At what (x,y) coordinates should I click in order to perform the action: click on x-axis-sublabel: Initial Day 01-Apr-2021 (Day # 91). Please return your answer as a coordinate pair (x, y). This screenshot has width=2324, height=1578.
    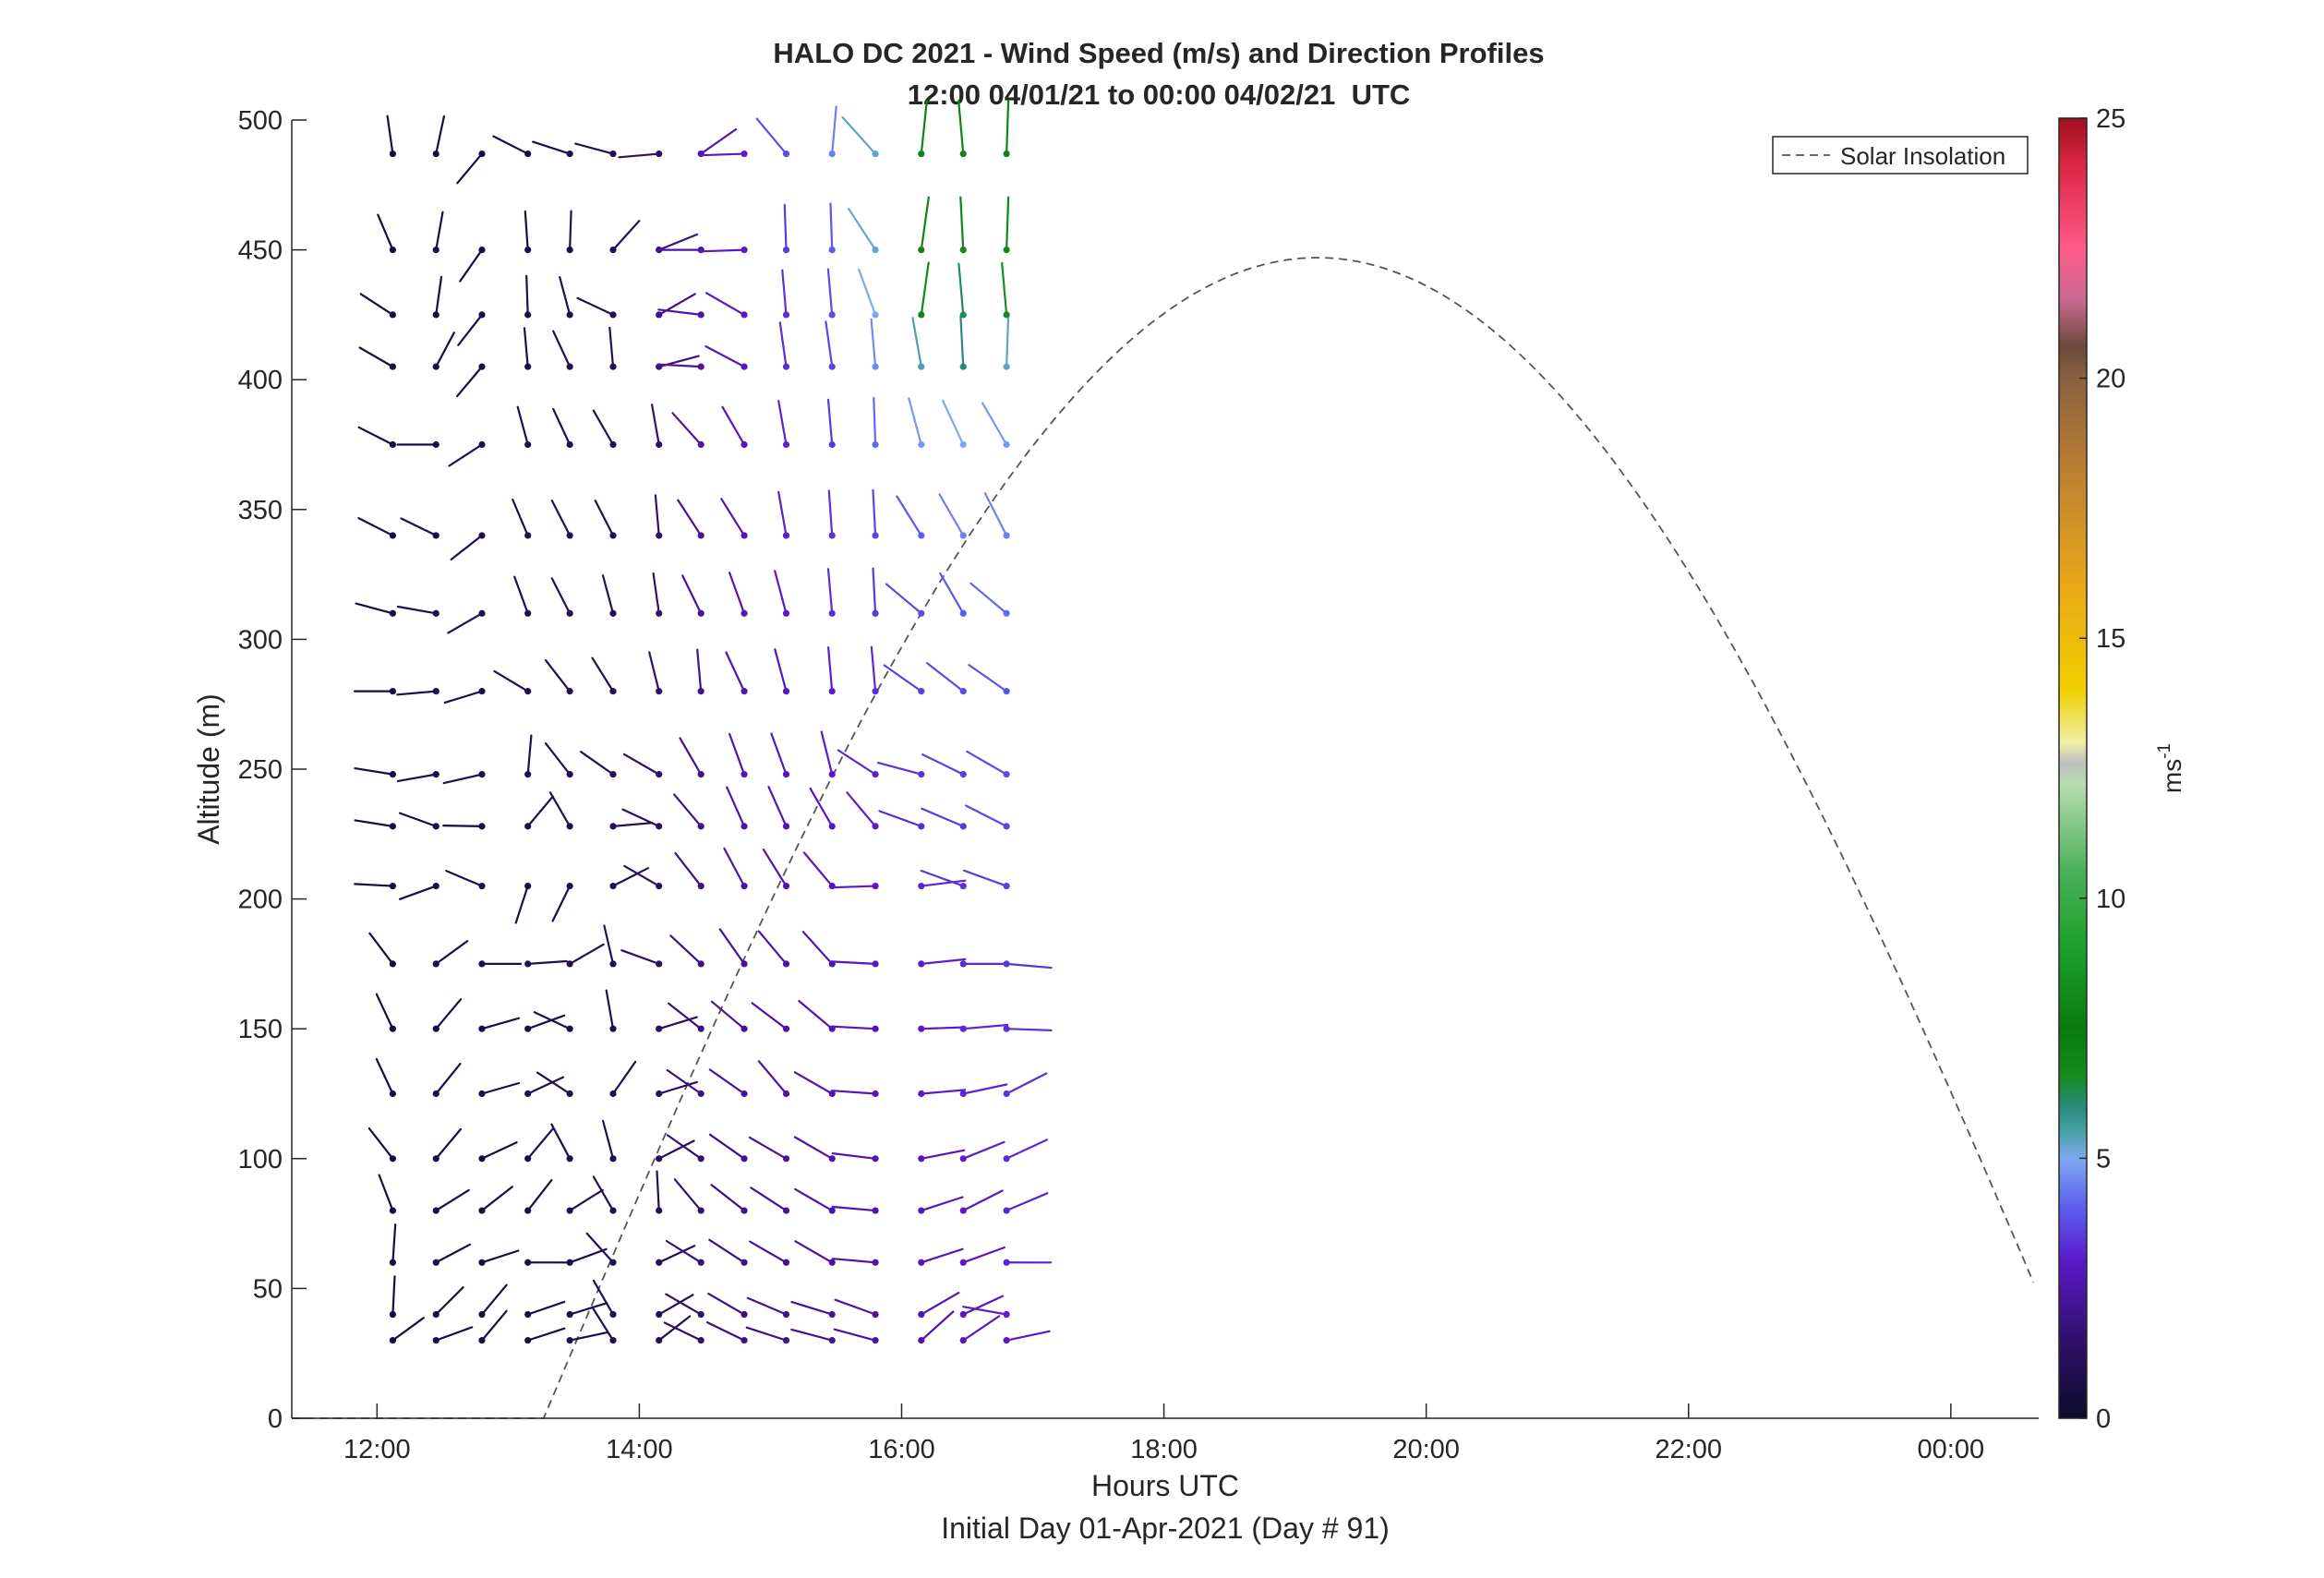
    Looking at the image, I should click on (1165, 1528).